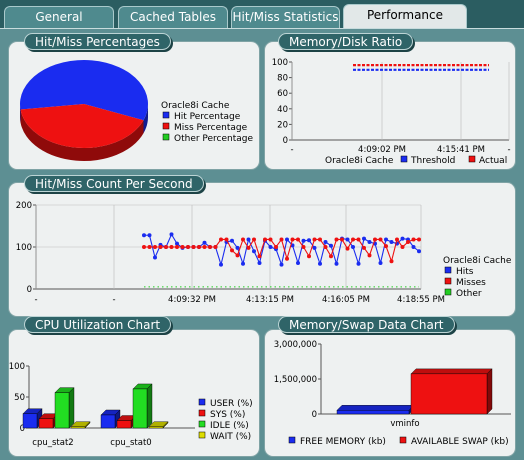 This screenshot has height=460, width=524. Describe the element at coordinates (78, 427) in the screenshot. I see `bar-wait-cpu-stat2` at that location.